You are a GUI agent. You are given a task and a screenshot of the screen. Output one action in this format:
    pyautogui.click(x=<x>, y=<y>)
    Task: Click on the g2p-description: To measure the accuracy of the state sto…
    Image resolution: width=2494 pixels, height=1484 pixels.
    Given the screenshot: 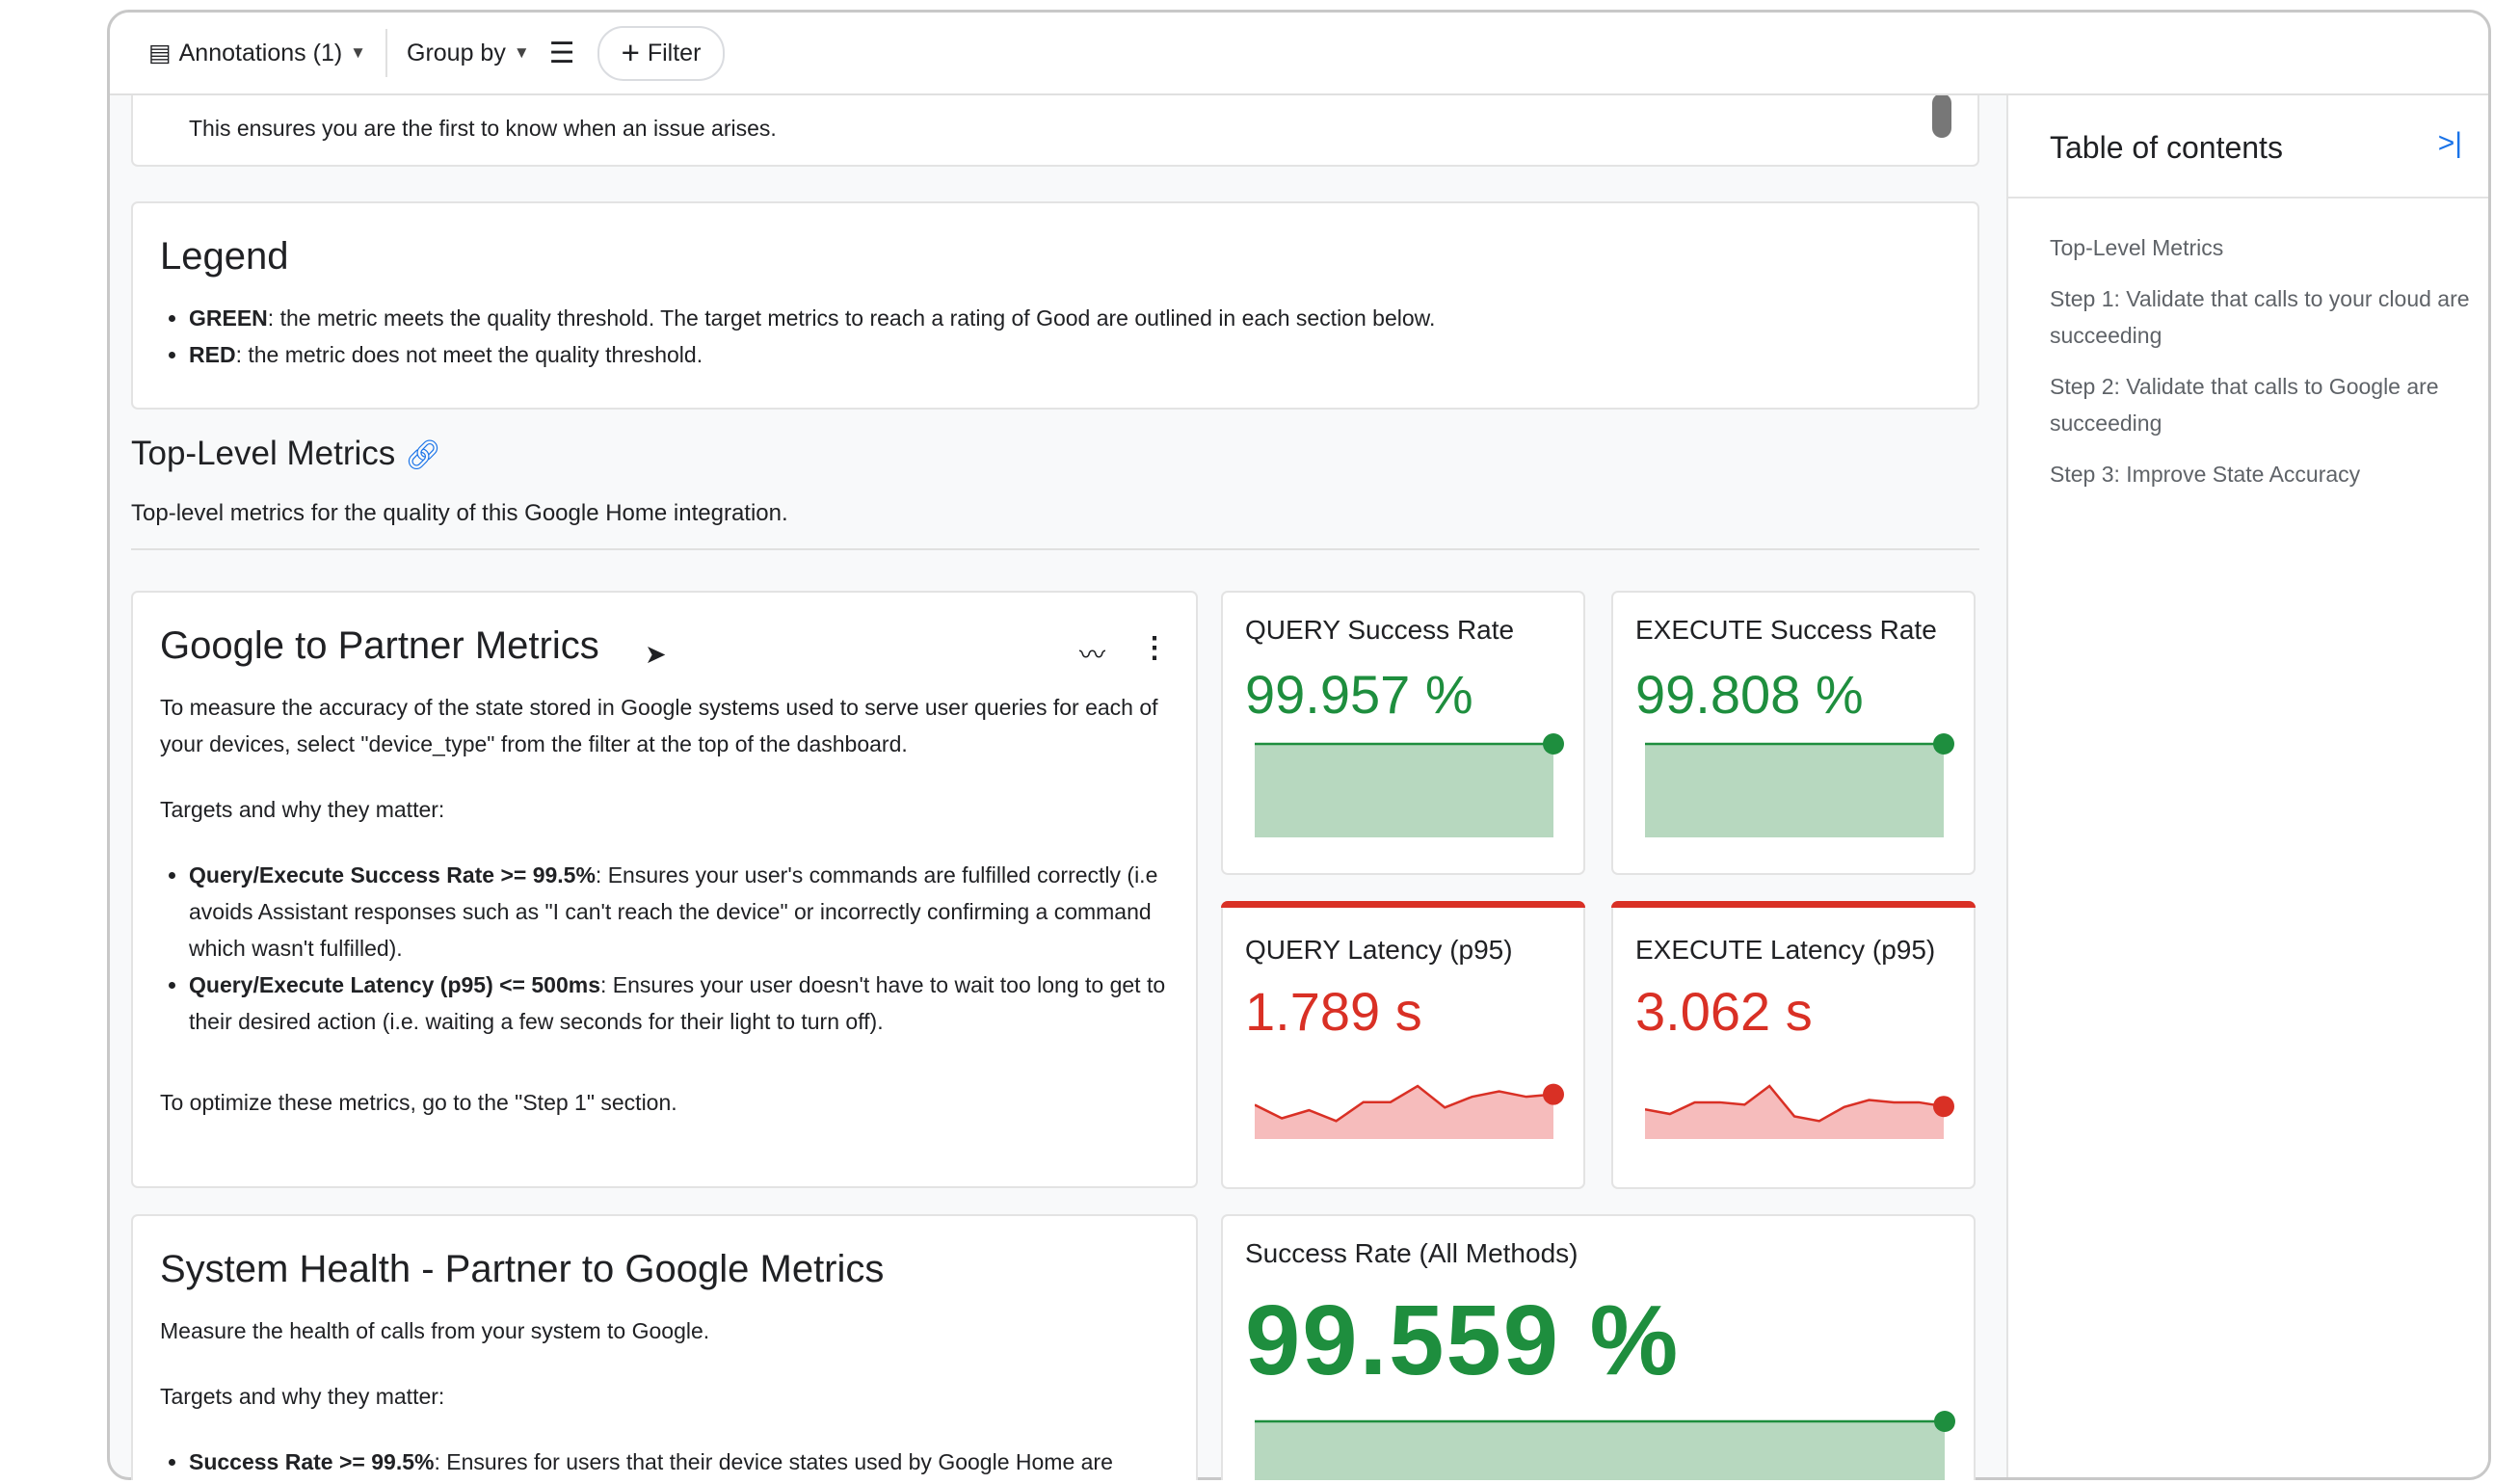 What is the action you would take?
    pyautogui.click(x=659, y=725)
    